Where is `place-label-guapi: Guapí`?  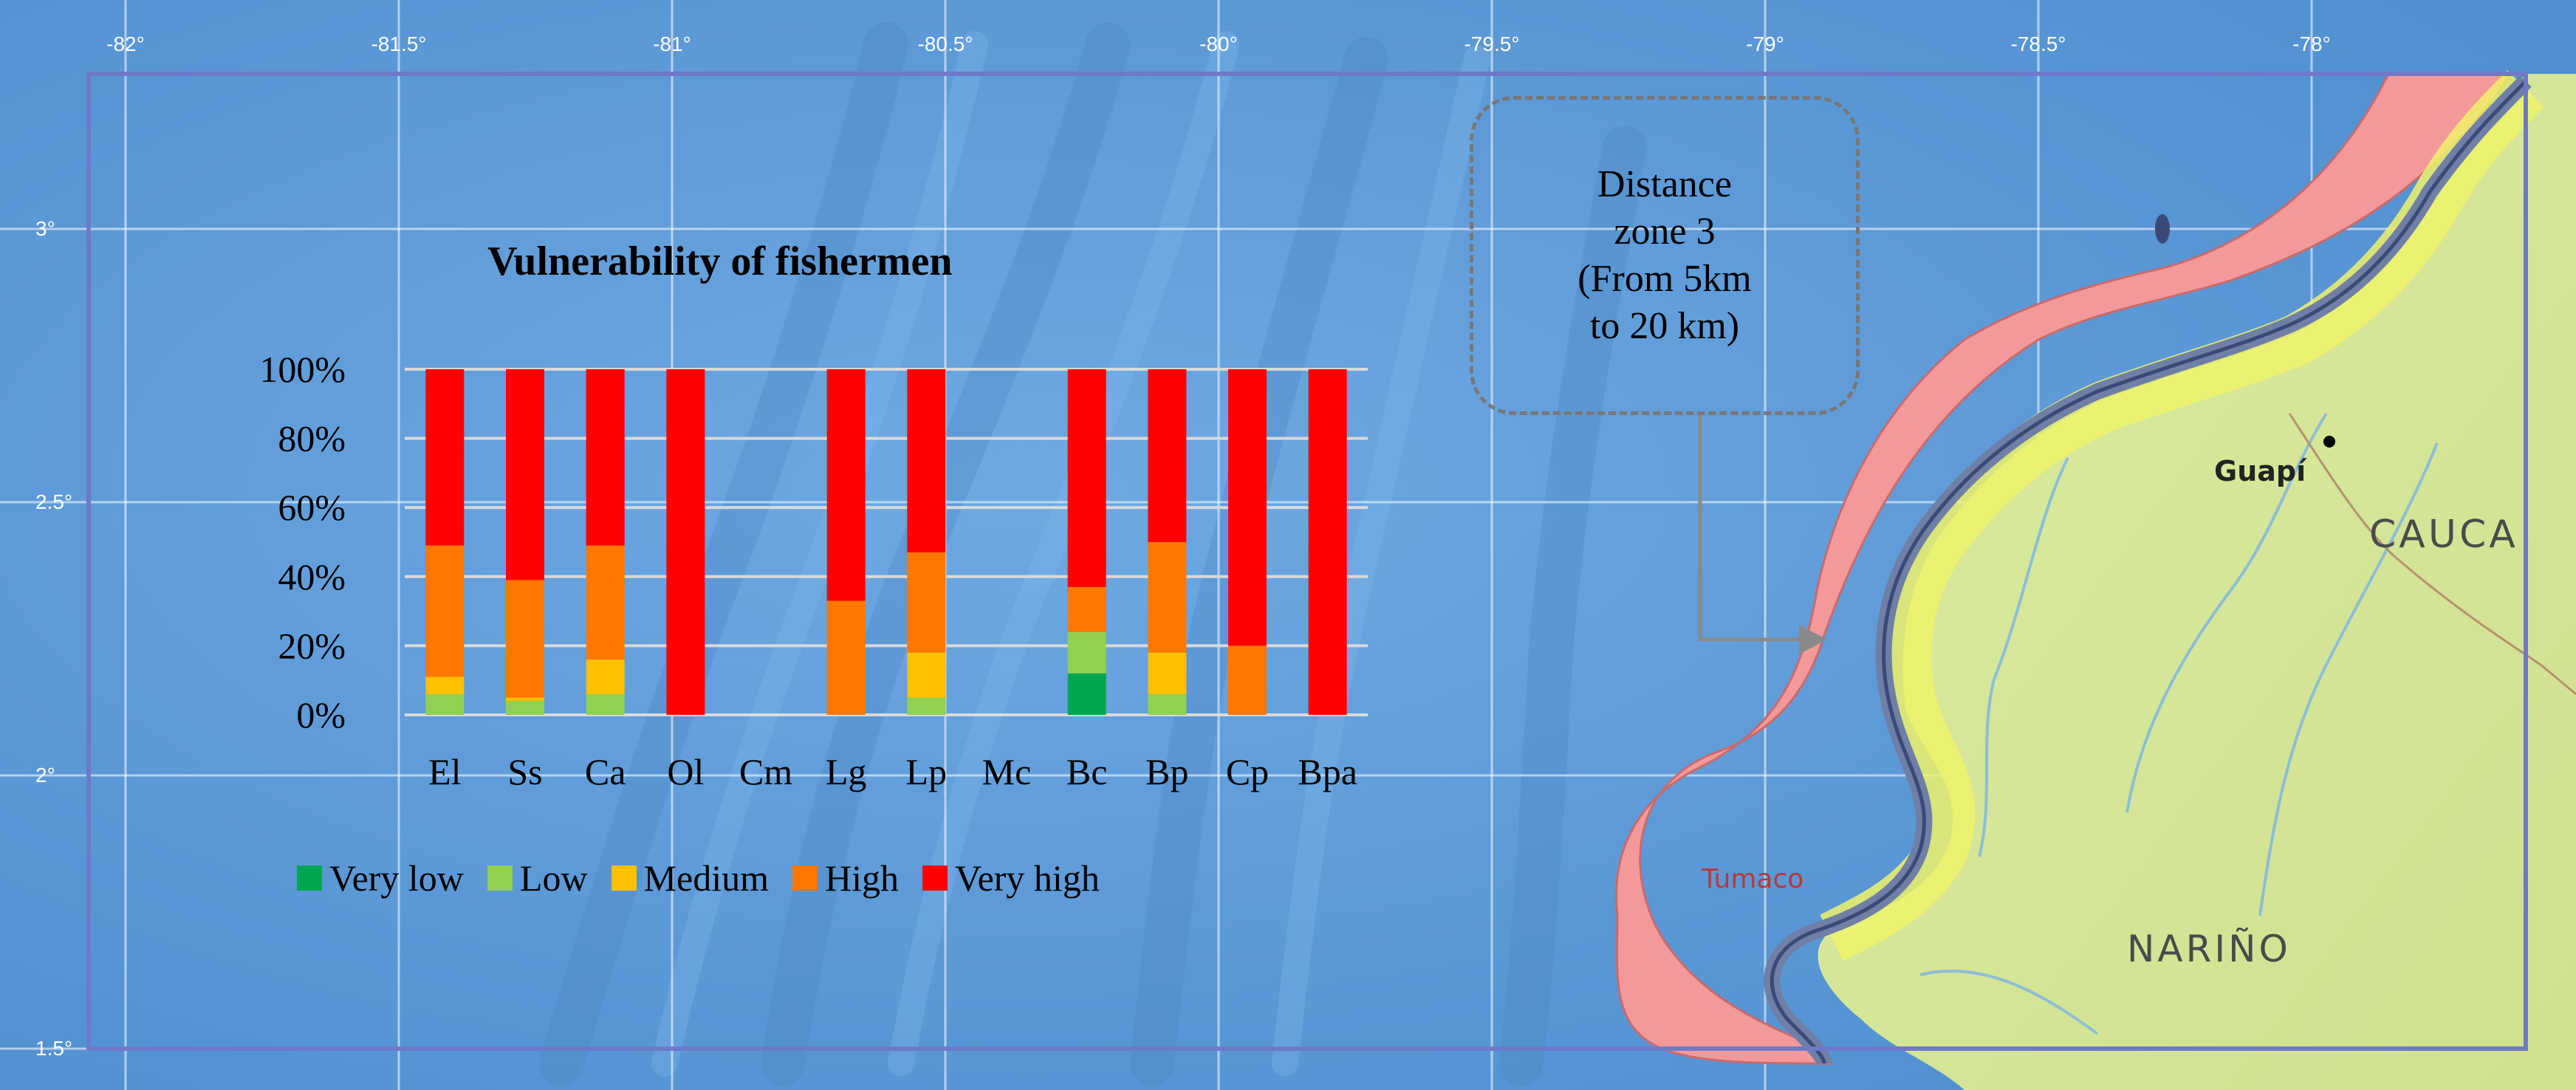
place-label-guapi: Guapí is located at coordinates (2260, 471).